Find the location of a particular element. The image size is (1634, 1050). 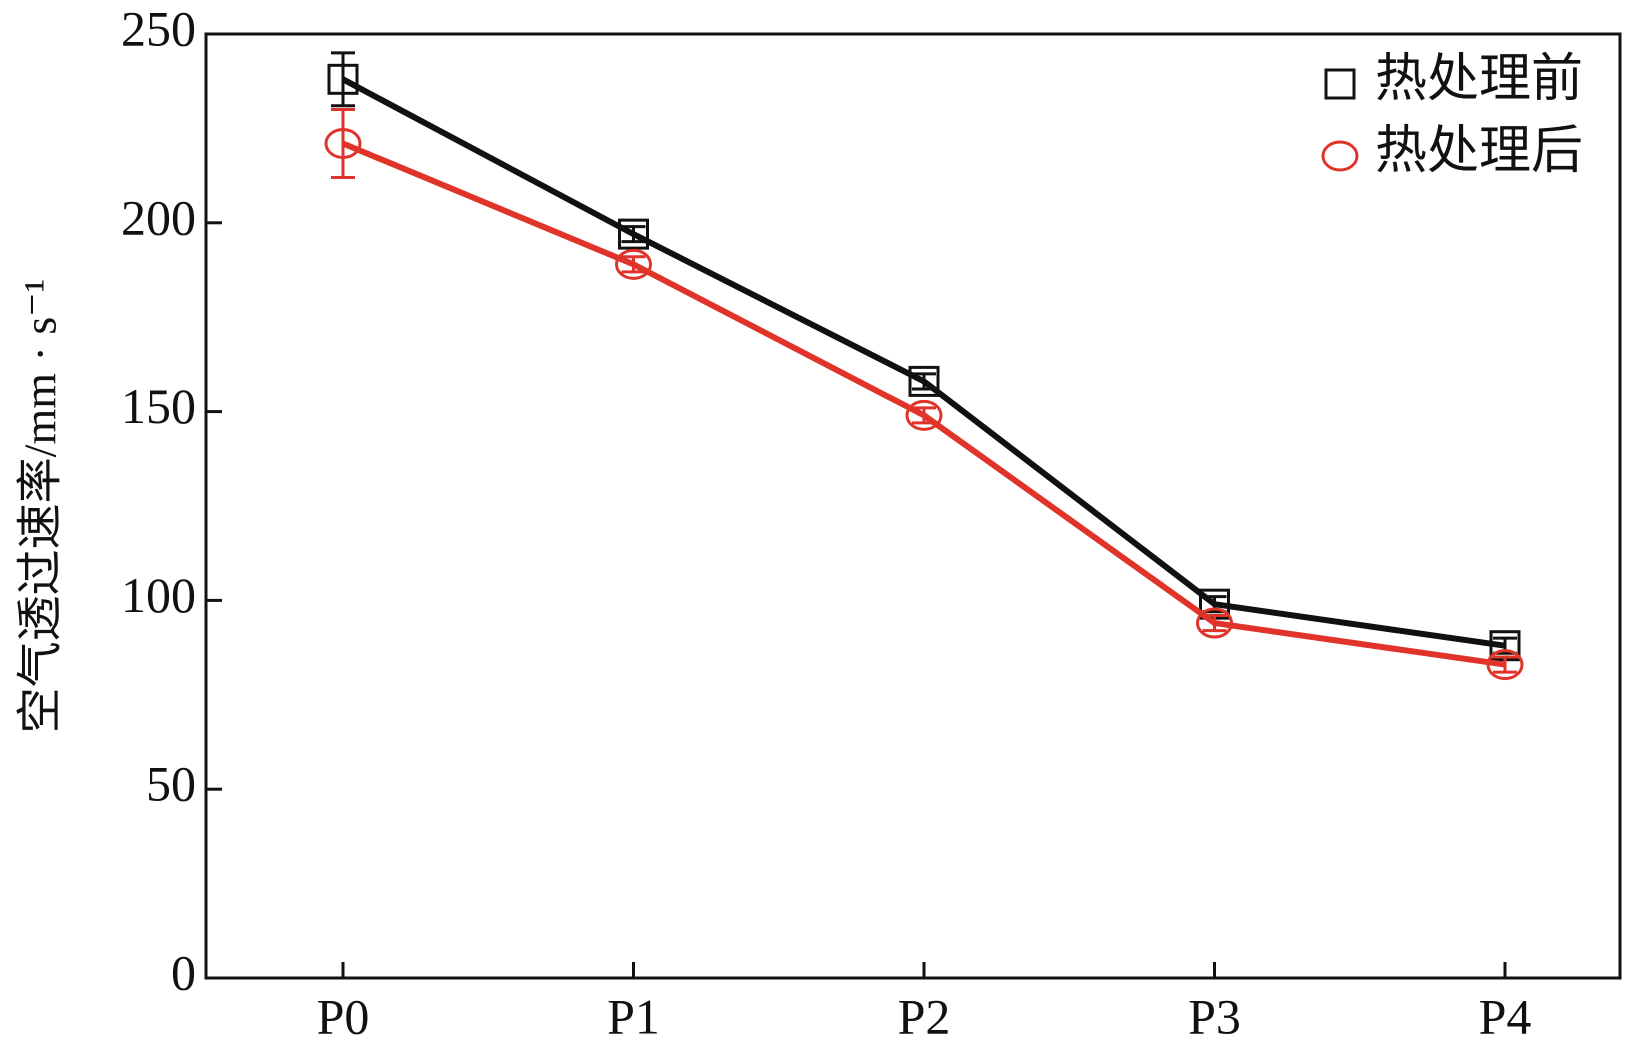

y-tick-label: 0 is located at coordinates (183, 972).